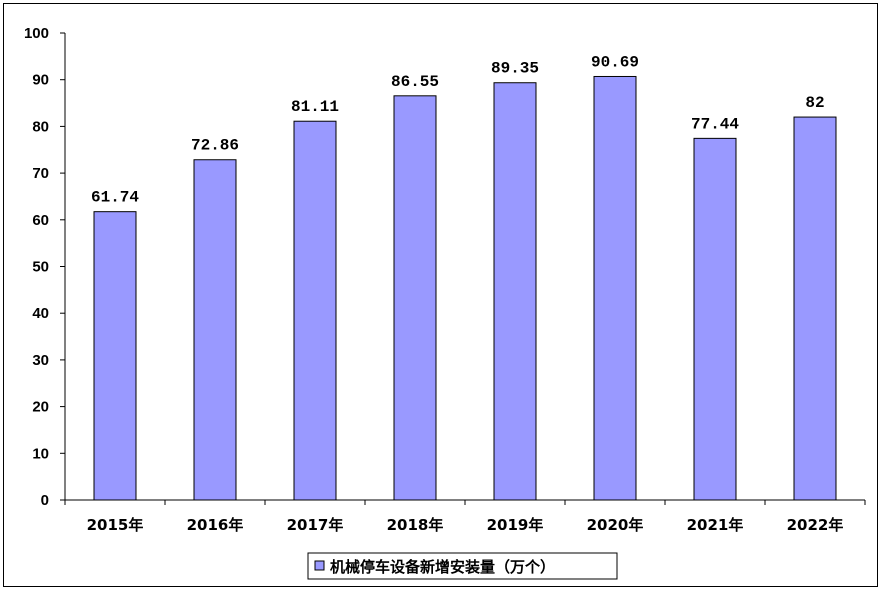  I want to click on y-tick-label: 70, so click(40, 173).